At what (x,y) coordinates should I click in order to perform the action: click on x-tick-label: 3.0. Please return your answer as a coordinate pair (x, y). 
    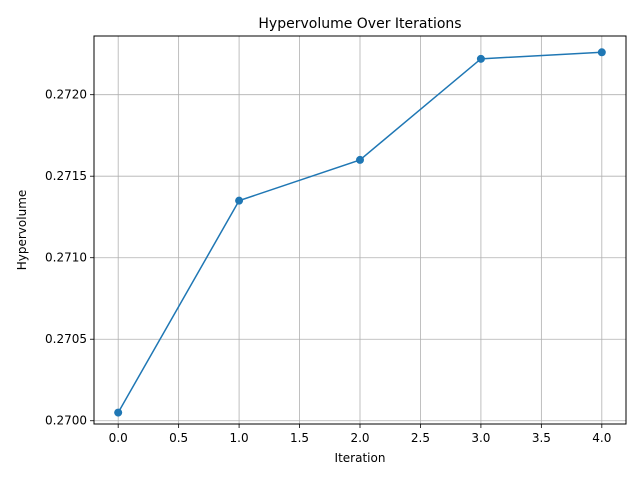
    Looking at the image, I should click on (480, 438).